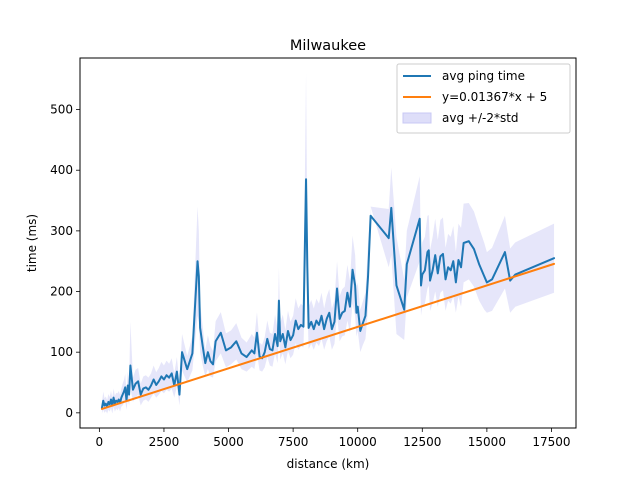 Image resolution: width=640 pixels, height=480 pixels. What do you see at coordinates (69, 413) in the screenshot?
I see `y-tick-label: 0` at bounding box center [69, 413].